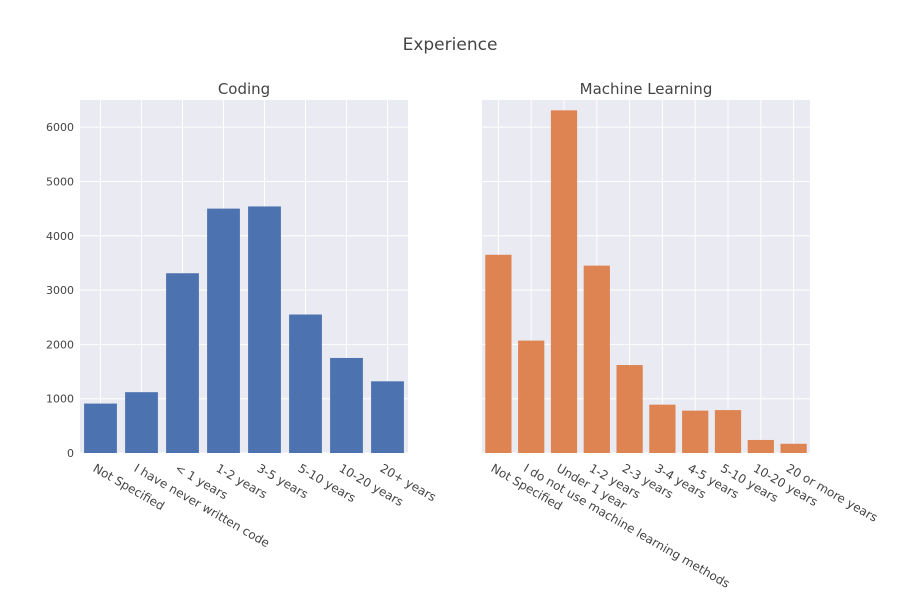 Image resolution: width=900 pixels, height=604 pixels. Describe the element at coordinates (60, 290) in the screenshot. I see `y-tick-label: 3000` at that location.